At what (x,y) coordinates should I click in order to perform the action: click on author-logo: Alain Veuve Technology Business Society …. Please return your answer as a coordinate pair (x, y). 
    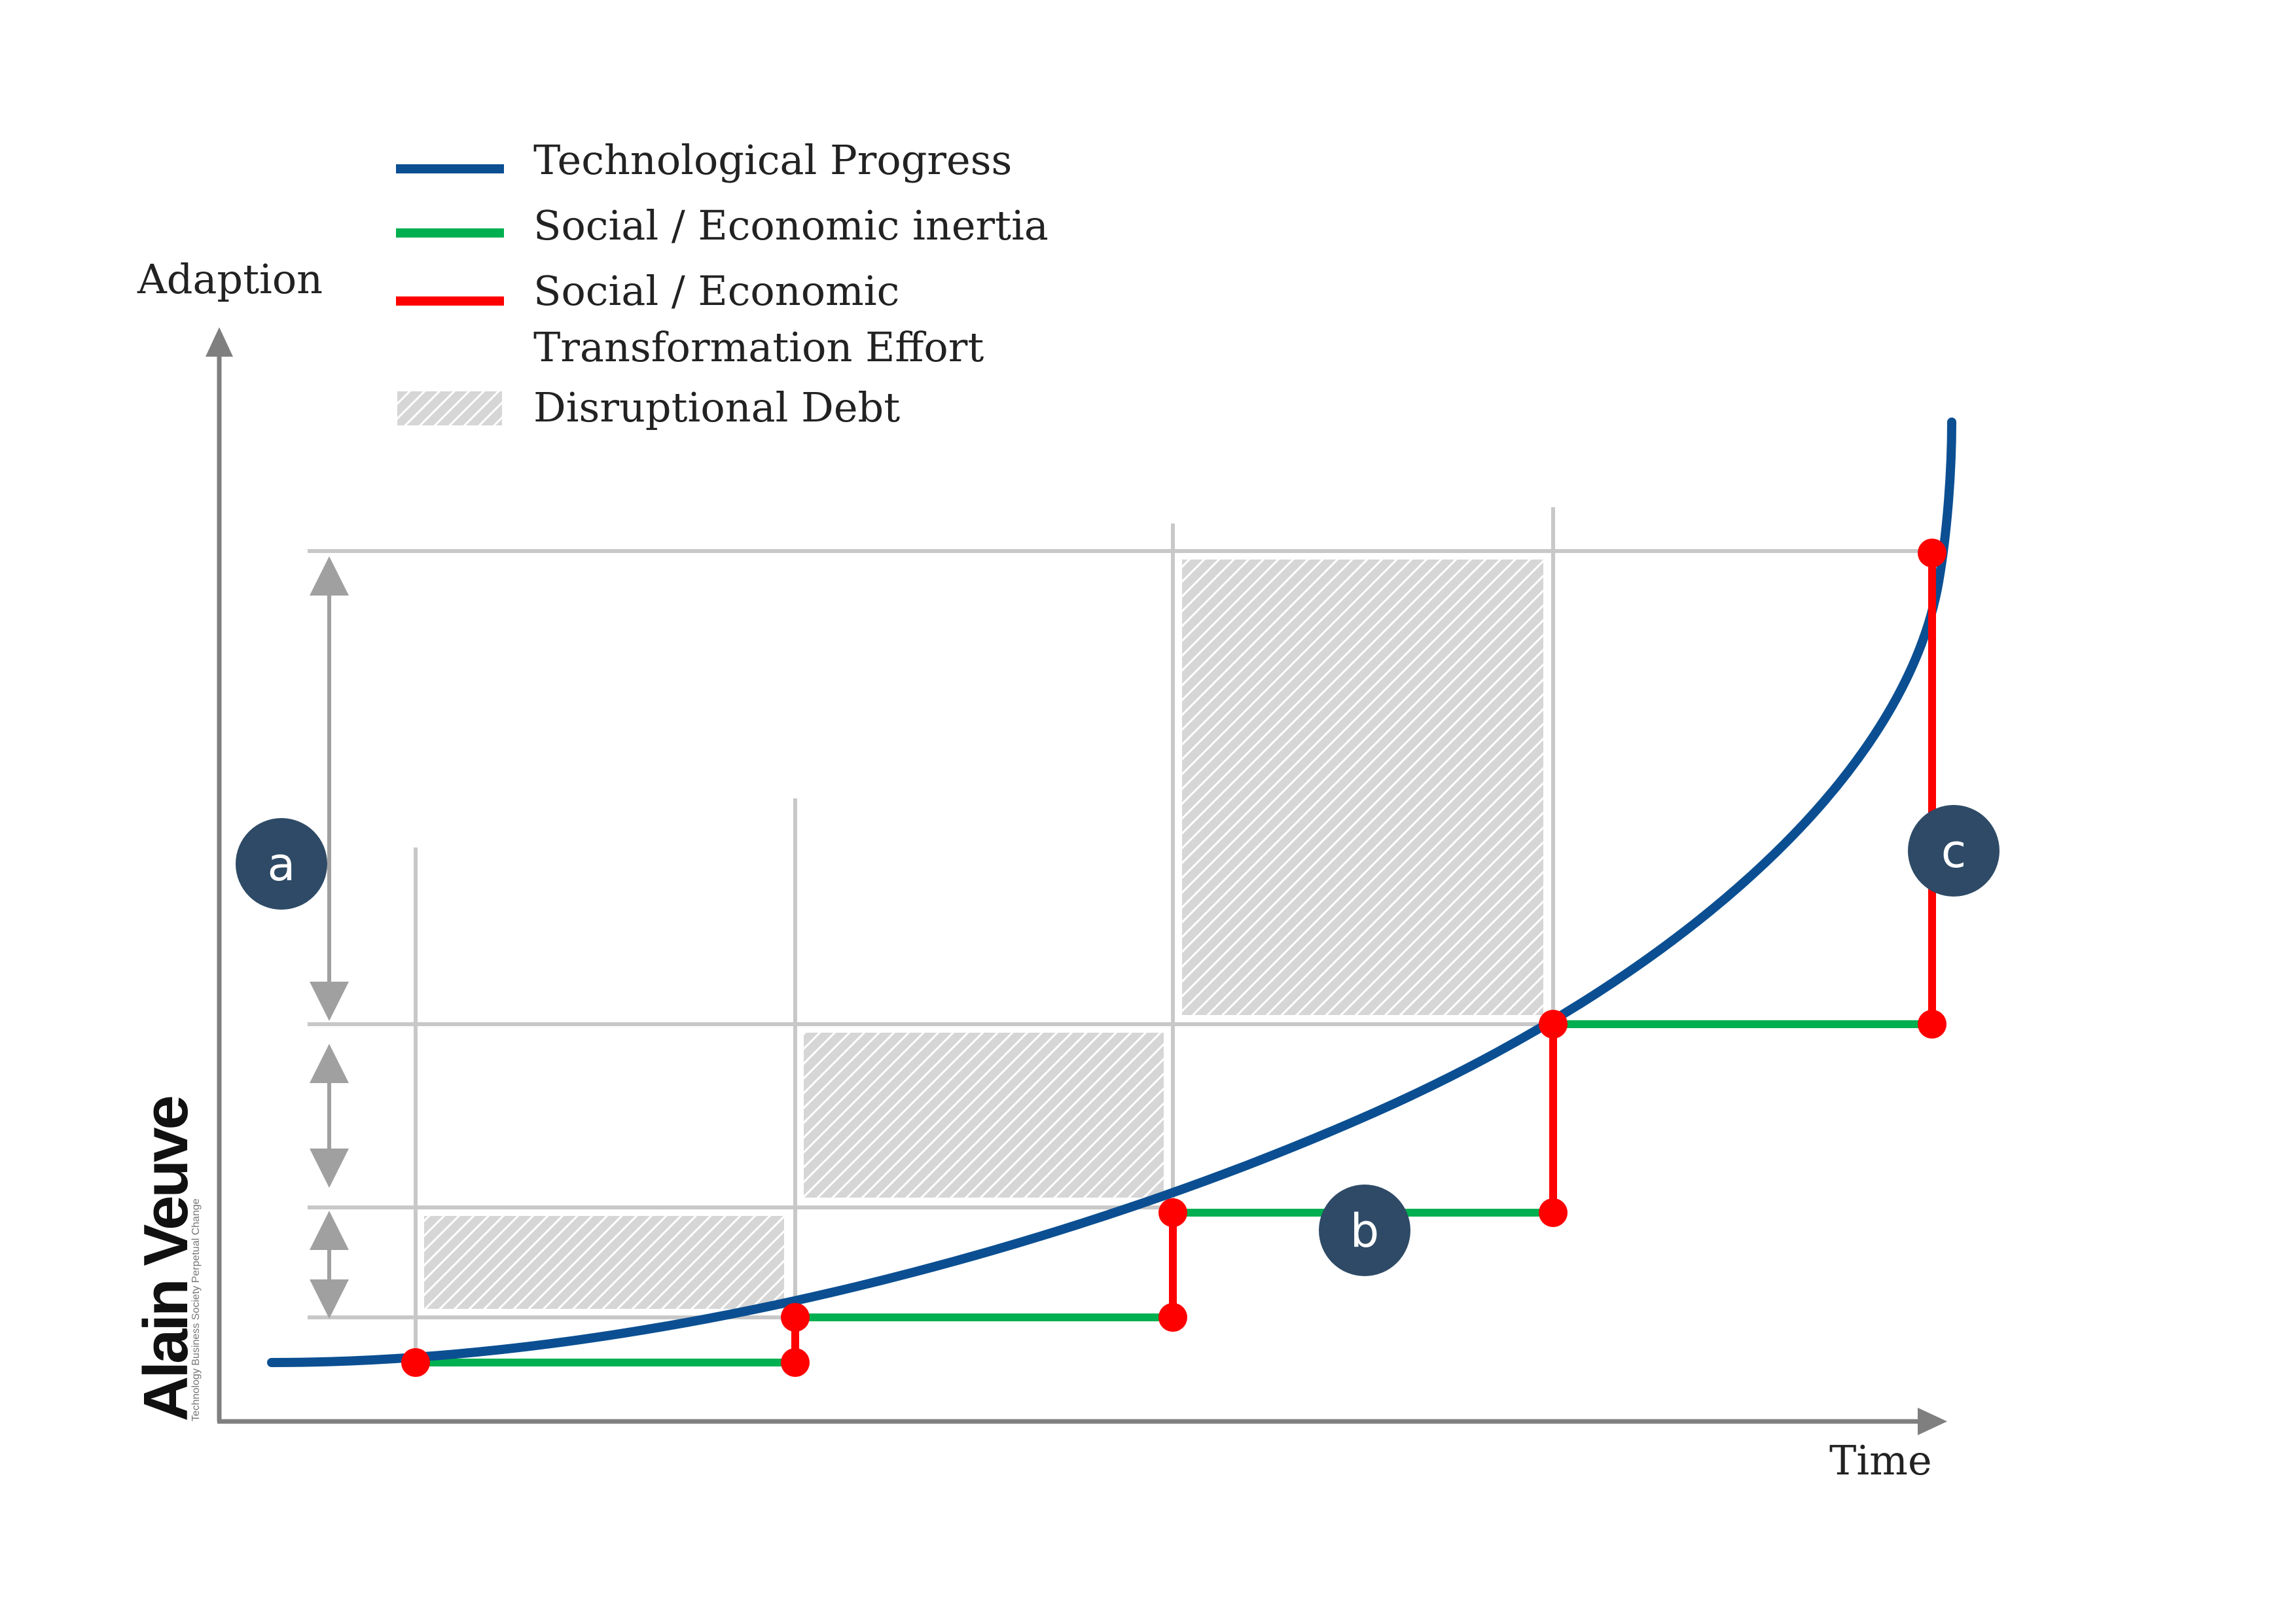
    Looking at the image, I should click on (166, 1258).